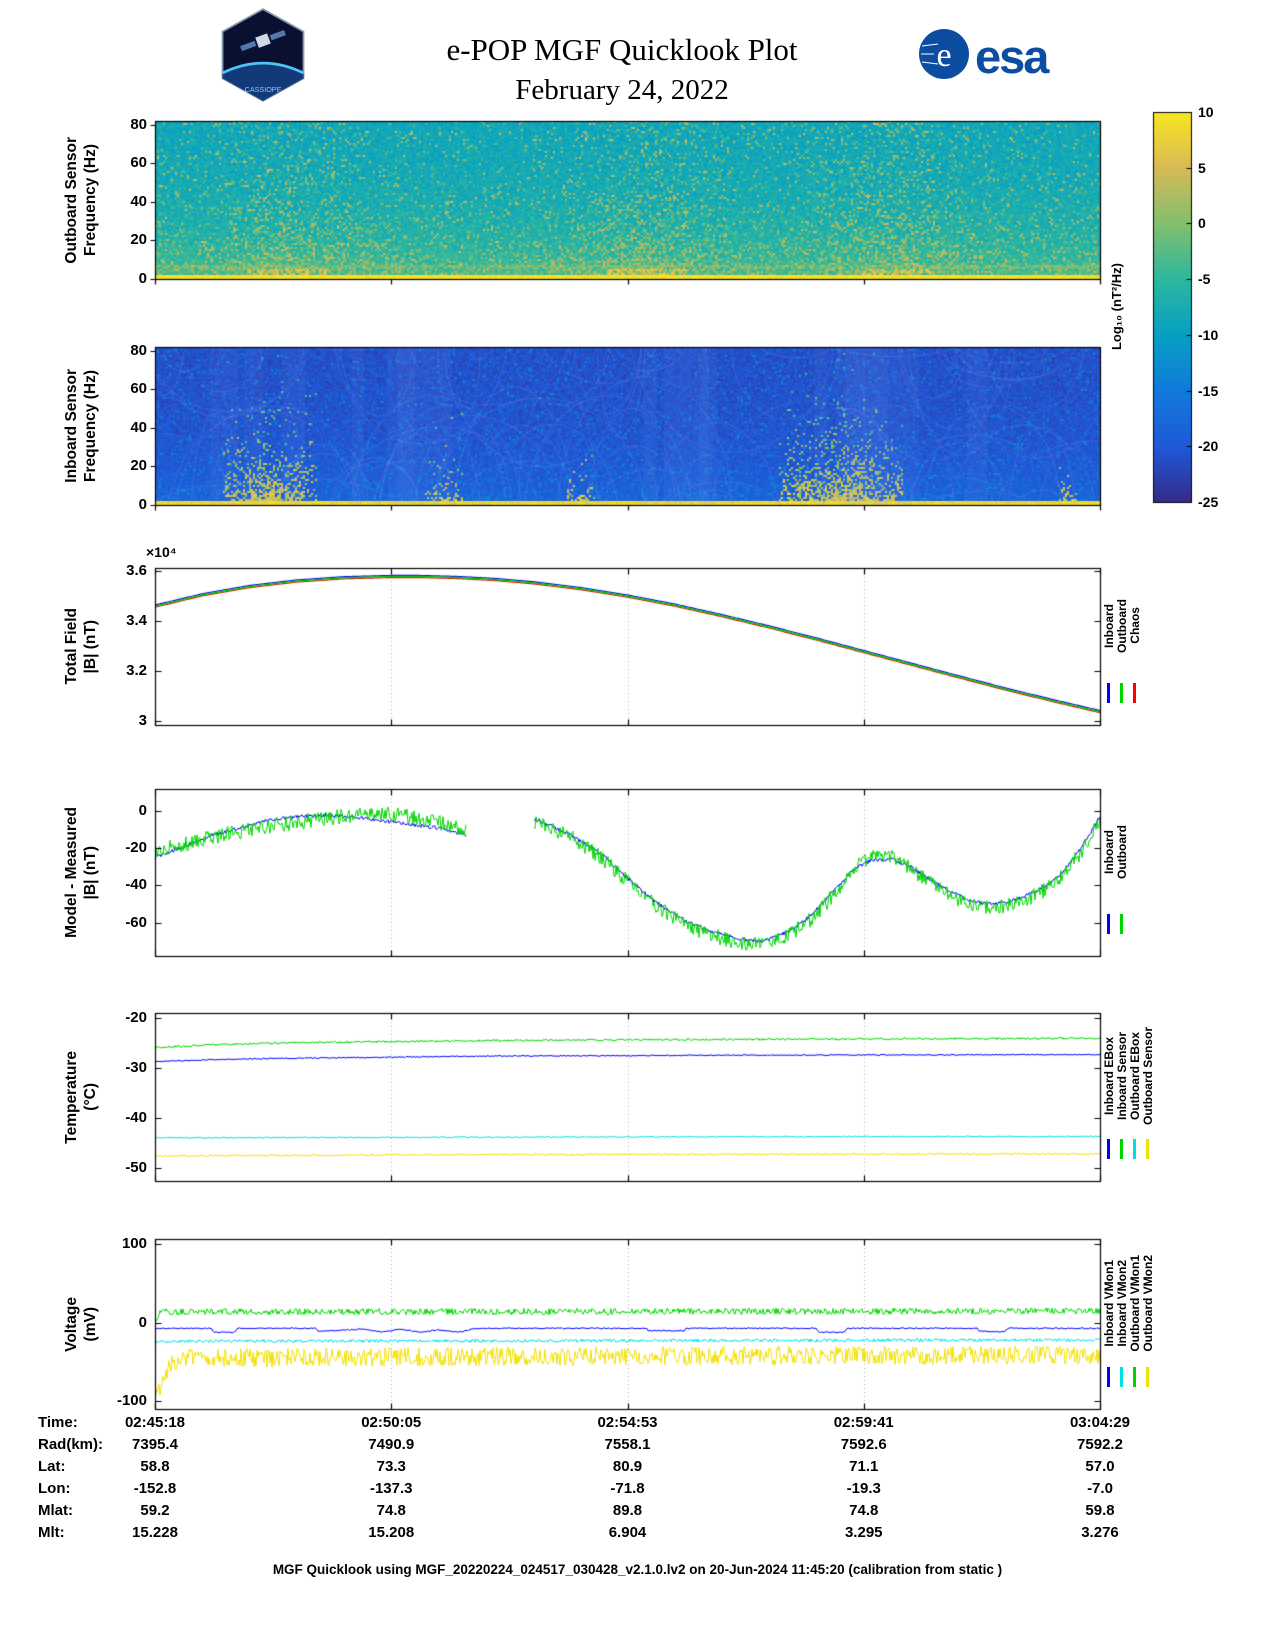  What do you see at coordinates (622, 49) in the screenshot?
I see `page-title: e-POP MGF Quicklook Plot` at bounding box center [622, 49].